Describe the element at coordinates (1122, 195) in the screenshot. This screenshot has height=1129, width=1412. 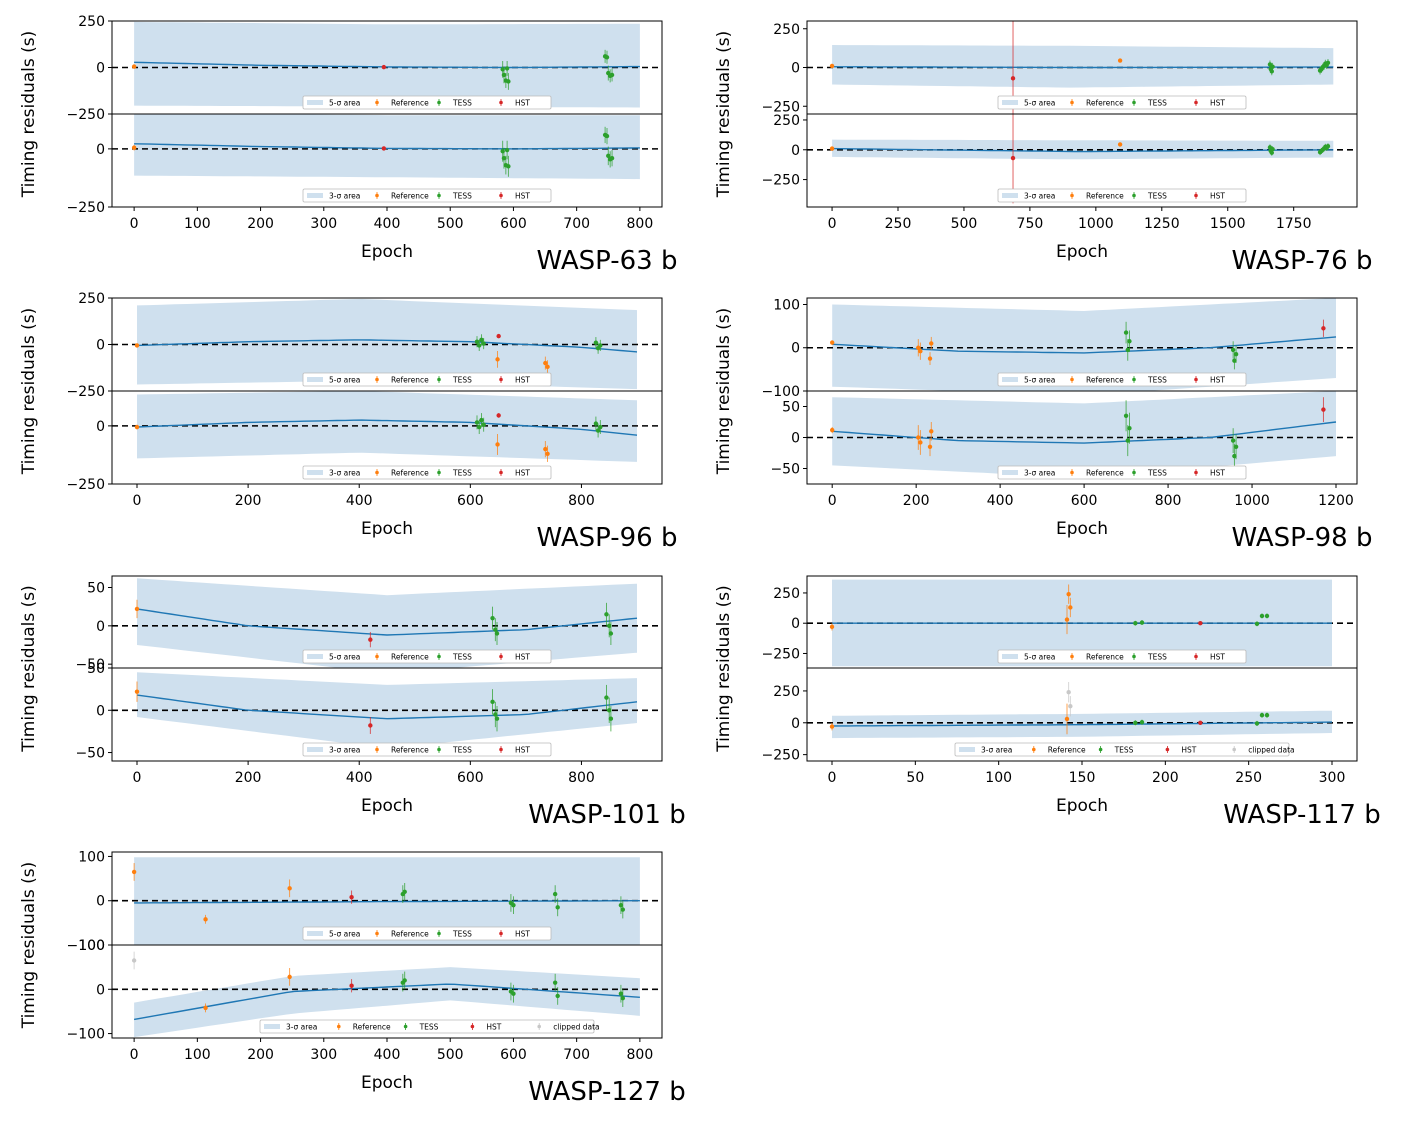
I see `legend: 3-σ area Reference TESS HST` at that location.